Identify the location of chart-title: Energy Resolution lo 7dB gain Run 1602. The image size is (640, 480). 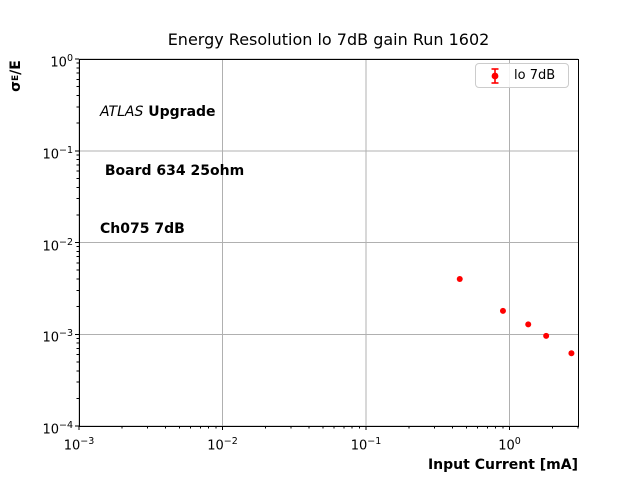
(328, 39).